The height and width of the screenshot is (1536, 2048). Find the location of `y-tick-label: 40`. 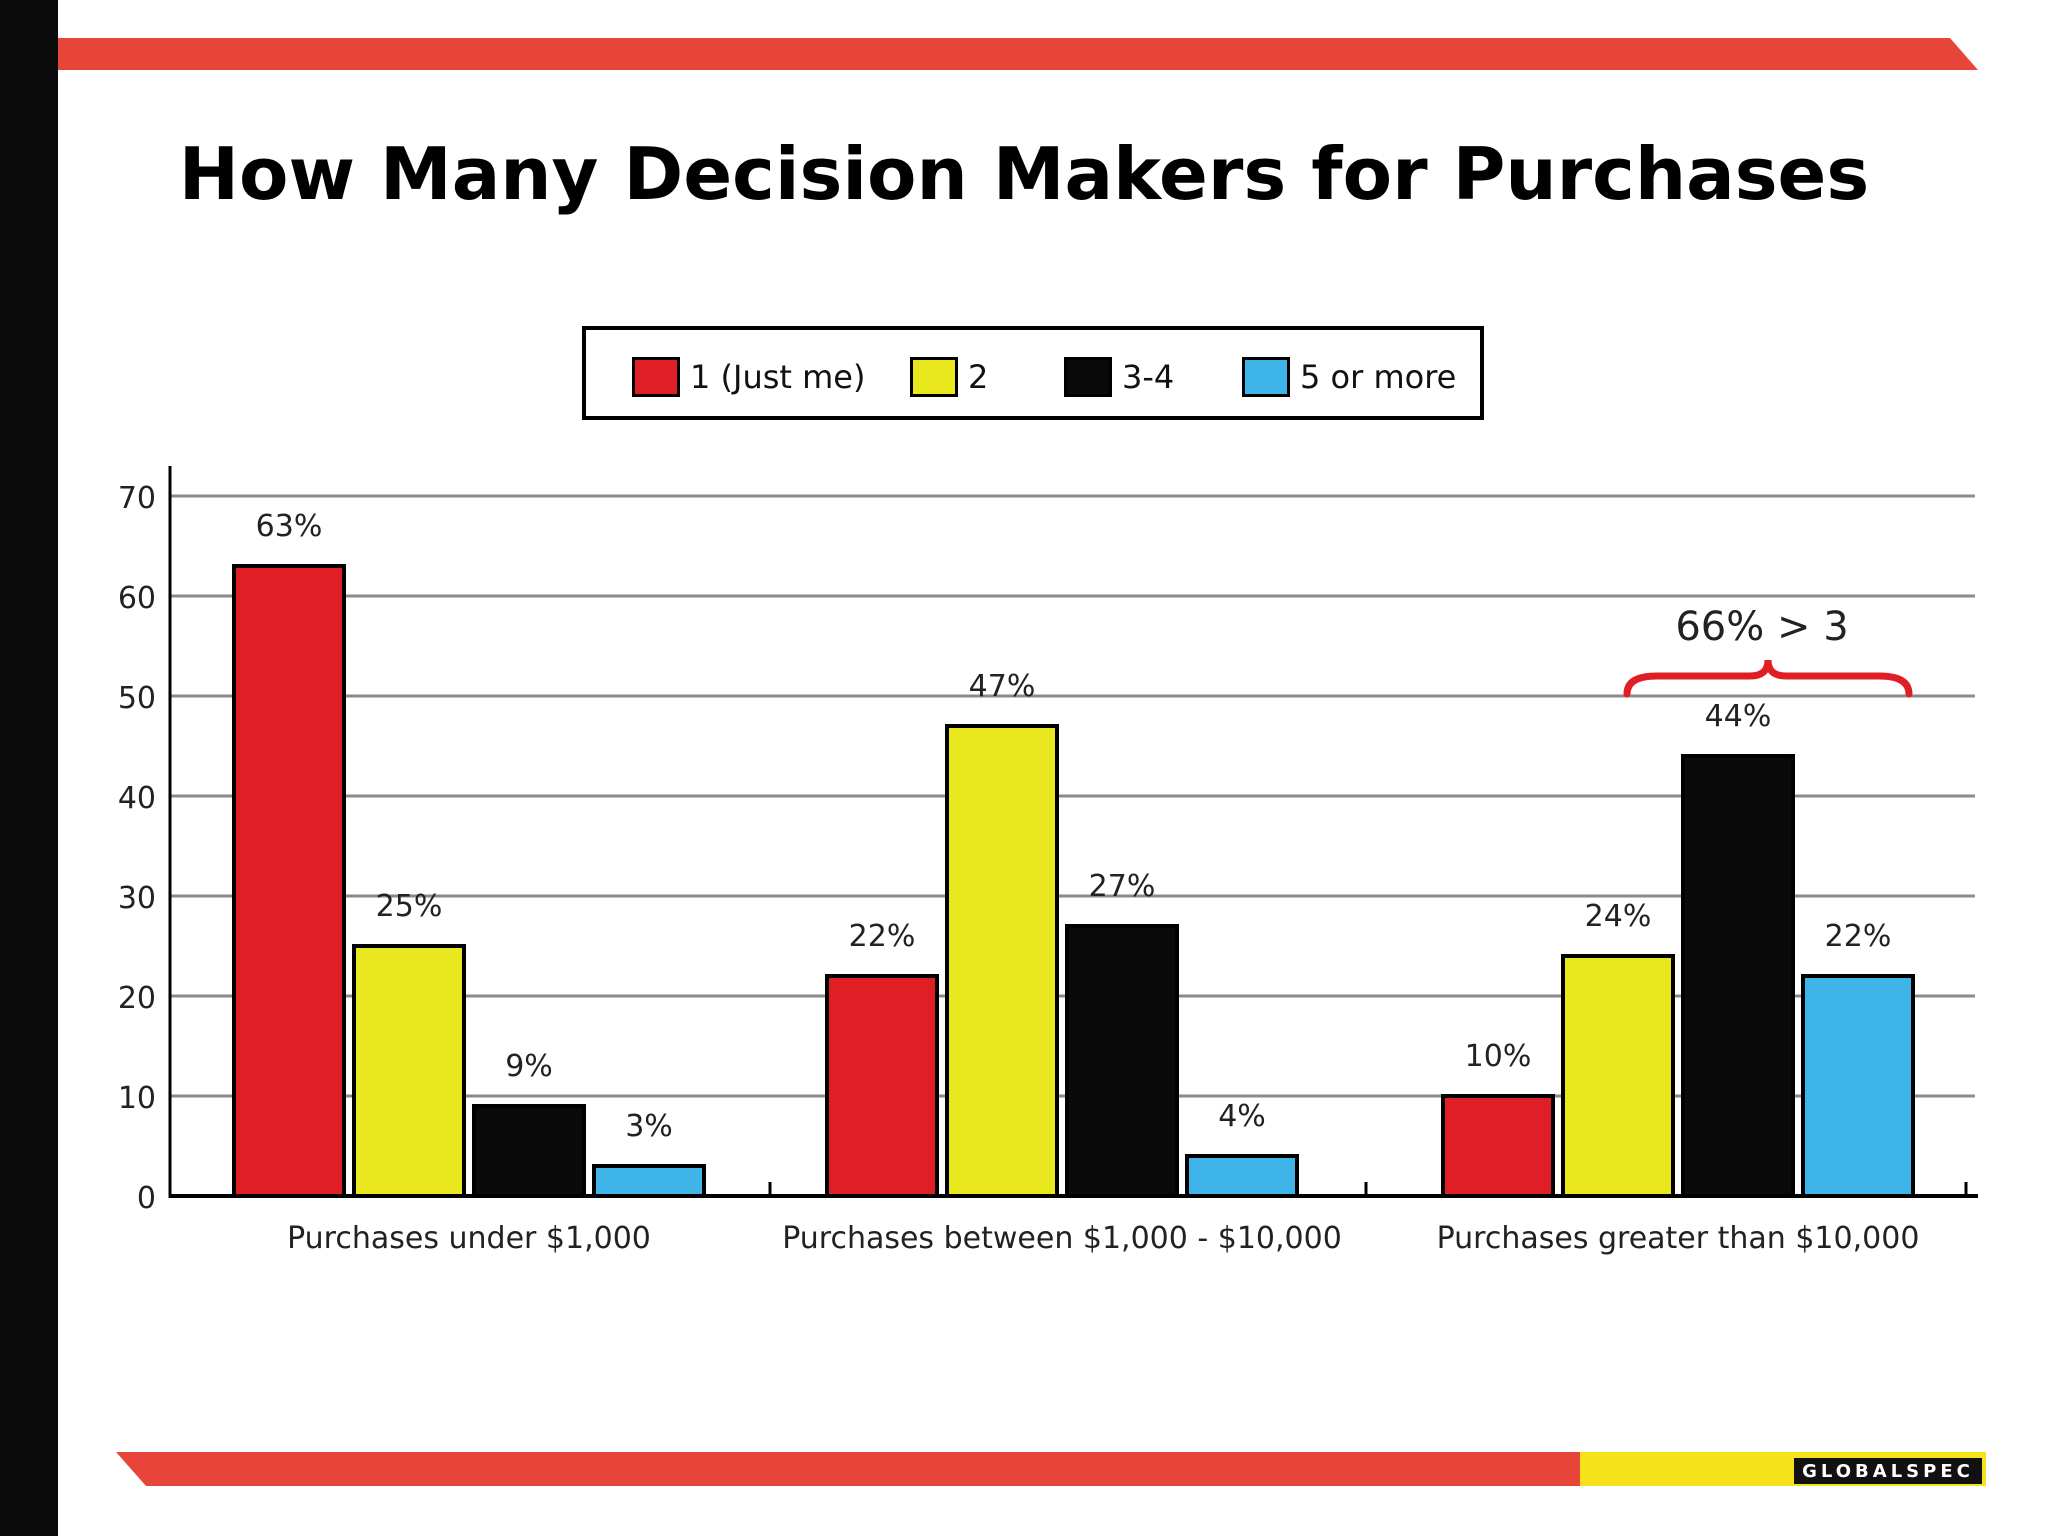

y-tick-label: 40 is located at coordinates (137, 798).